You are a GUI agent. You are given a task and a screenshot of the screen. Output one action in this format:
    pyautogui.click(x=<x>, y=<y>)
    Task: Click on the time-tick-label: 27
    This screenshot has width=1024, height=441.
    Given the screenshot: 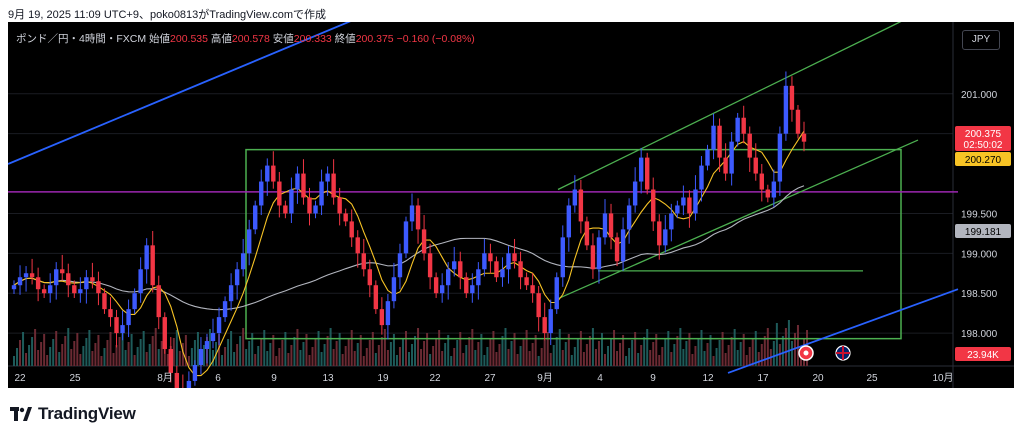 What is the action you would take?
    pyautogui.click(x=490, y=378)
    